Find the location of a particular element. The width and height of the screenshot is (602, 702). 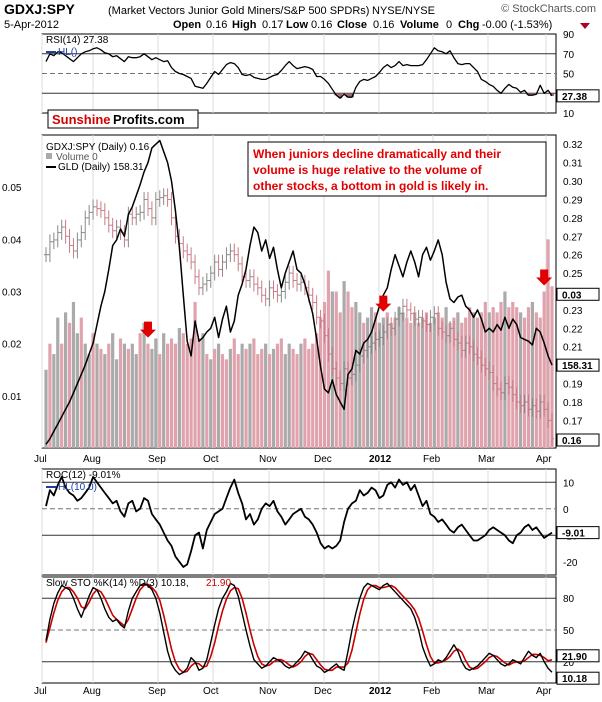

x-axis-top: Jul Aug Sep Oct Nov Dec 2012 Feb Mar Apr is located at coordinates (293, 459).